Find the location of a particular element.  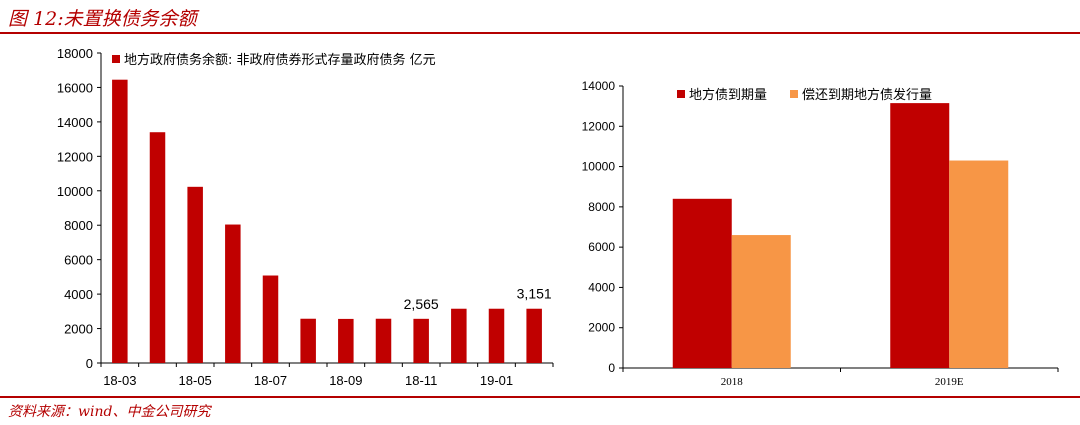

legend-label: 偿还到期地方债发行量 is located at coordinates (867, 95).